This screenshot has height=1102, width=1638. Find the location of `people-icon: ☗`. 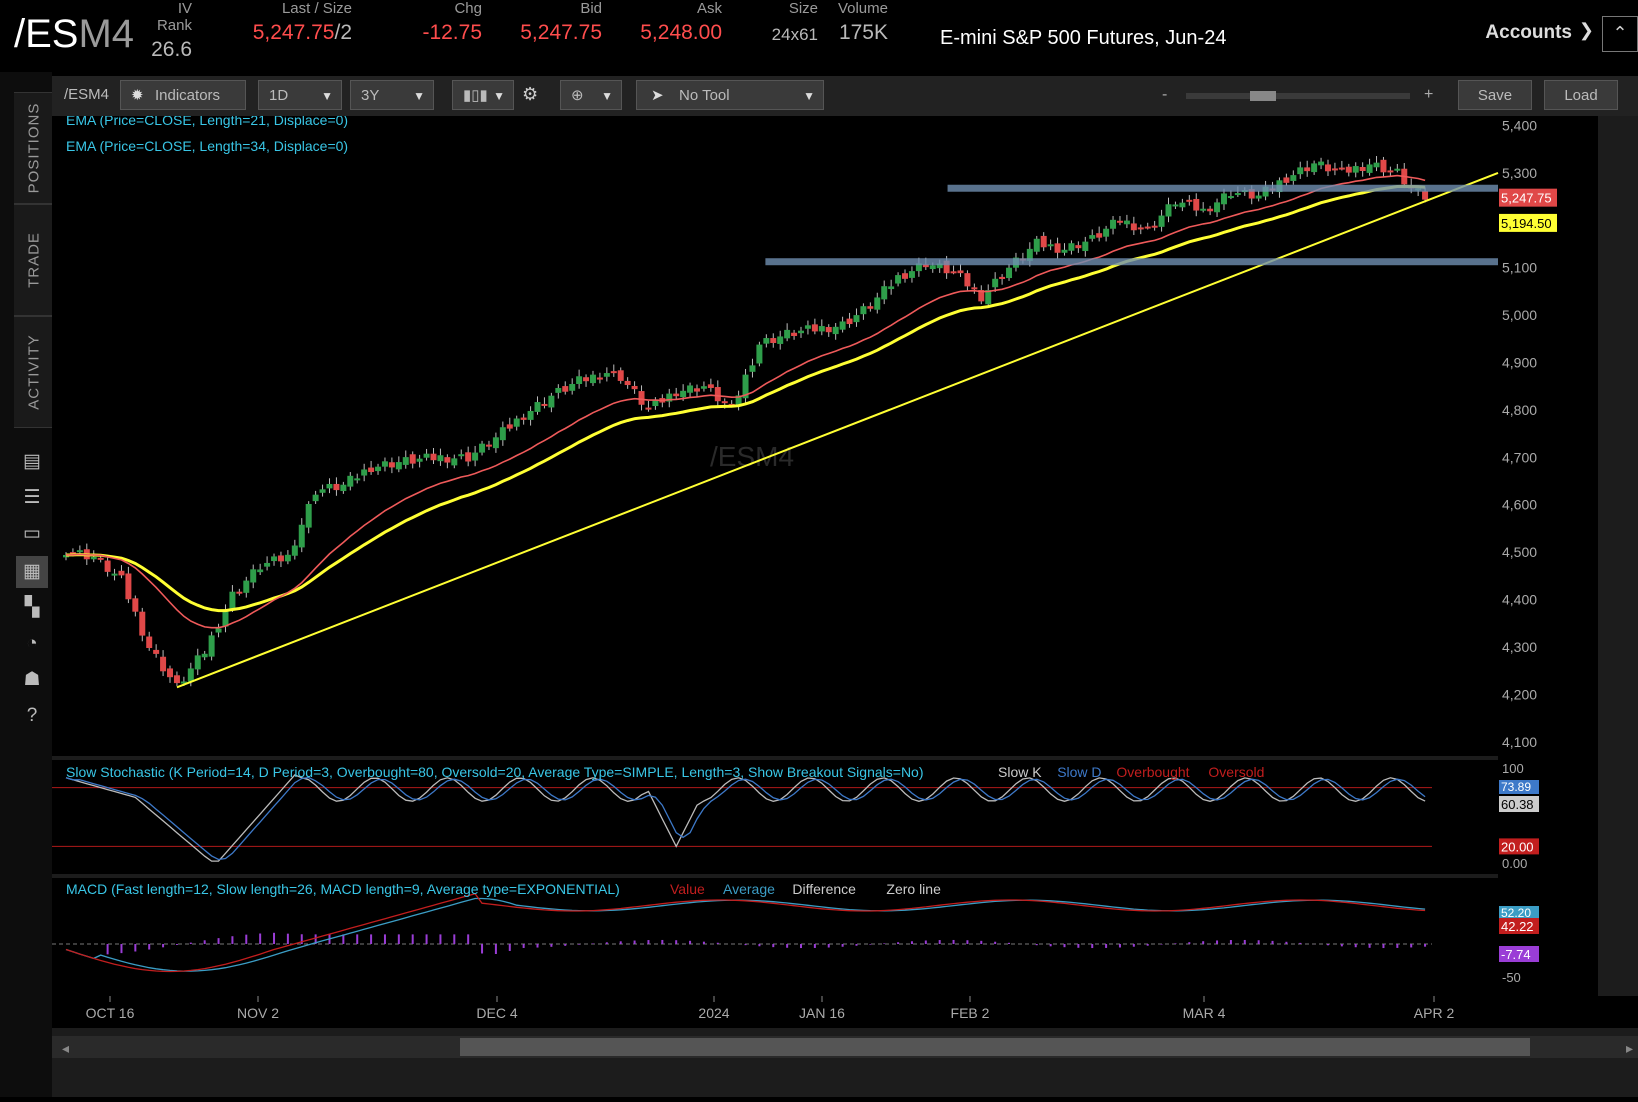

people-icon: ☗ is located at coordinates (32, 679).